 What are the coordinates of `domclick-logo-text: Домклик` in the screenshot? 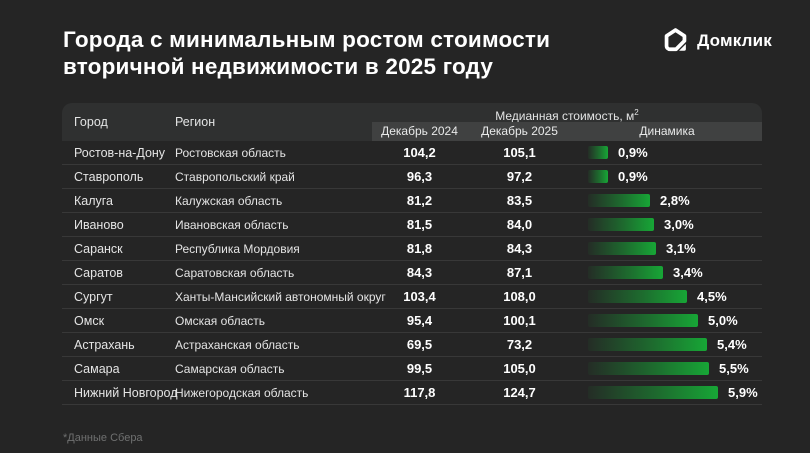 It's located at (734, 40).